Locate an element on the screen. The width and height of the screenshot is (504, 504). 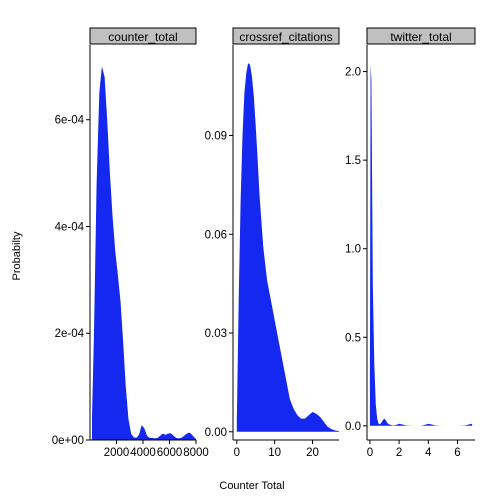
density-area-twitter_total is located at coordinates (421, 245).